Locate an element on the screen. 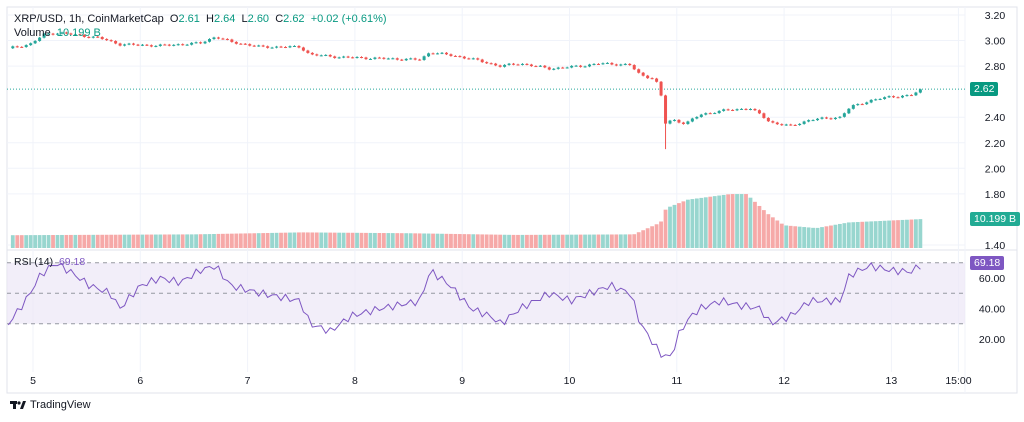 The width and height of the screenshot is (1024, 422). low-value: 2.60 is located at coordinates (258, 19).